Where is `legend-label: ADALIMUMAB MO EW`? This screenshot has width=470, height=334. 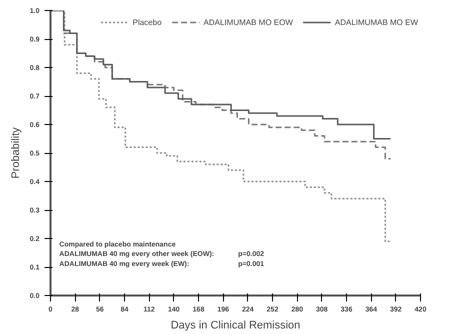
legend-label: ADALIMUMAB MO EW is located at coordinates (376, 22).